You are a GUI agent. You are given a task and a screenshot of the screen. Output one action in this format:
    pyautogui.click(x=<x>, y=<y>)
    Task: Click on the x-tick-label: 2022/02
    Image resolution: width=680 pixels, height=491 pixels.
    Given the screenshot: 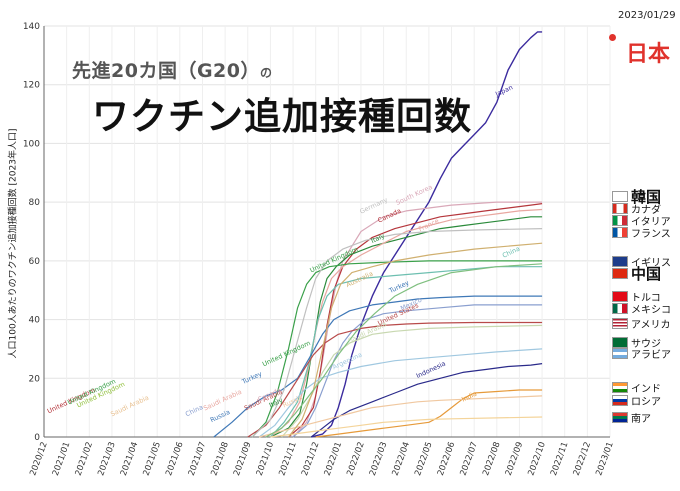 What is the action you would take?
    pyautogui.click(x=355, y=459)
    